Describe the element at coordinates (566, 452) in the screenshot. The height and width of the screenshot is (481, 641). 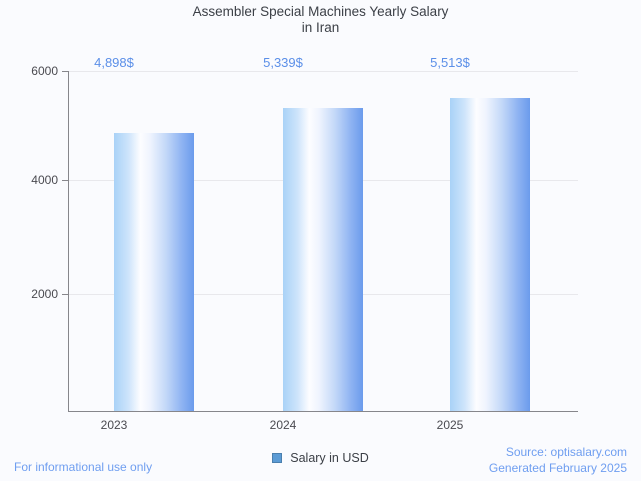
I see `source-text: Source: optisalary.com` at that location.